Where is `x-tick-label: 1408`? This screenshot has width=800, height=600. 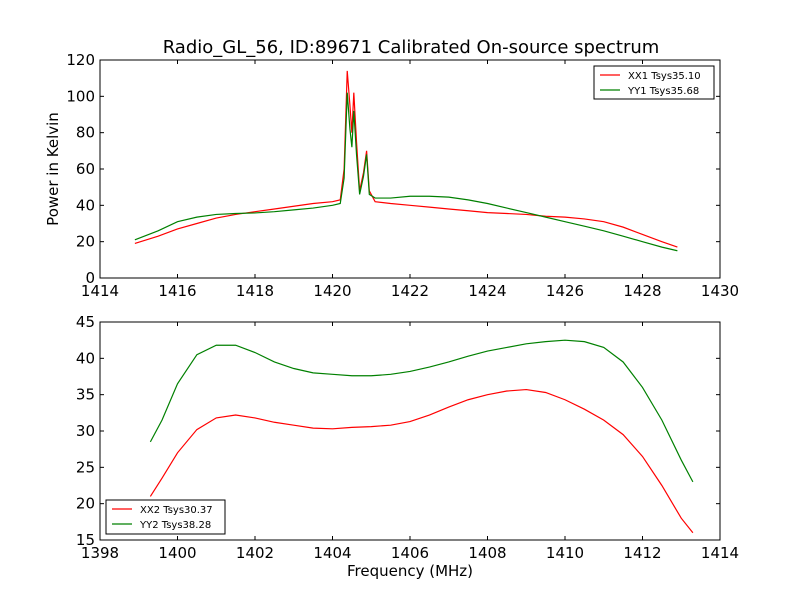
x-tick-label: 1408 is located at coordinates (487, 553).